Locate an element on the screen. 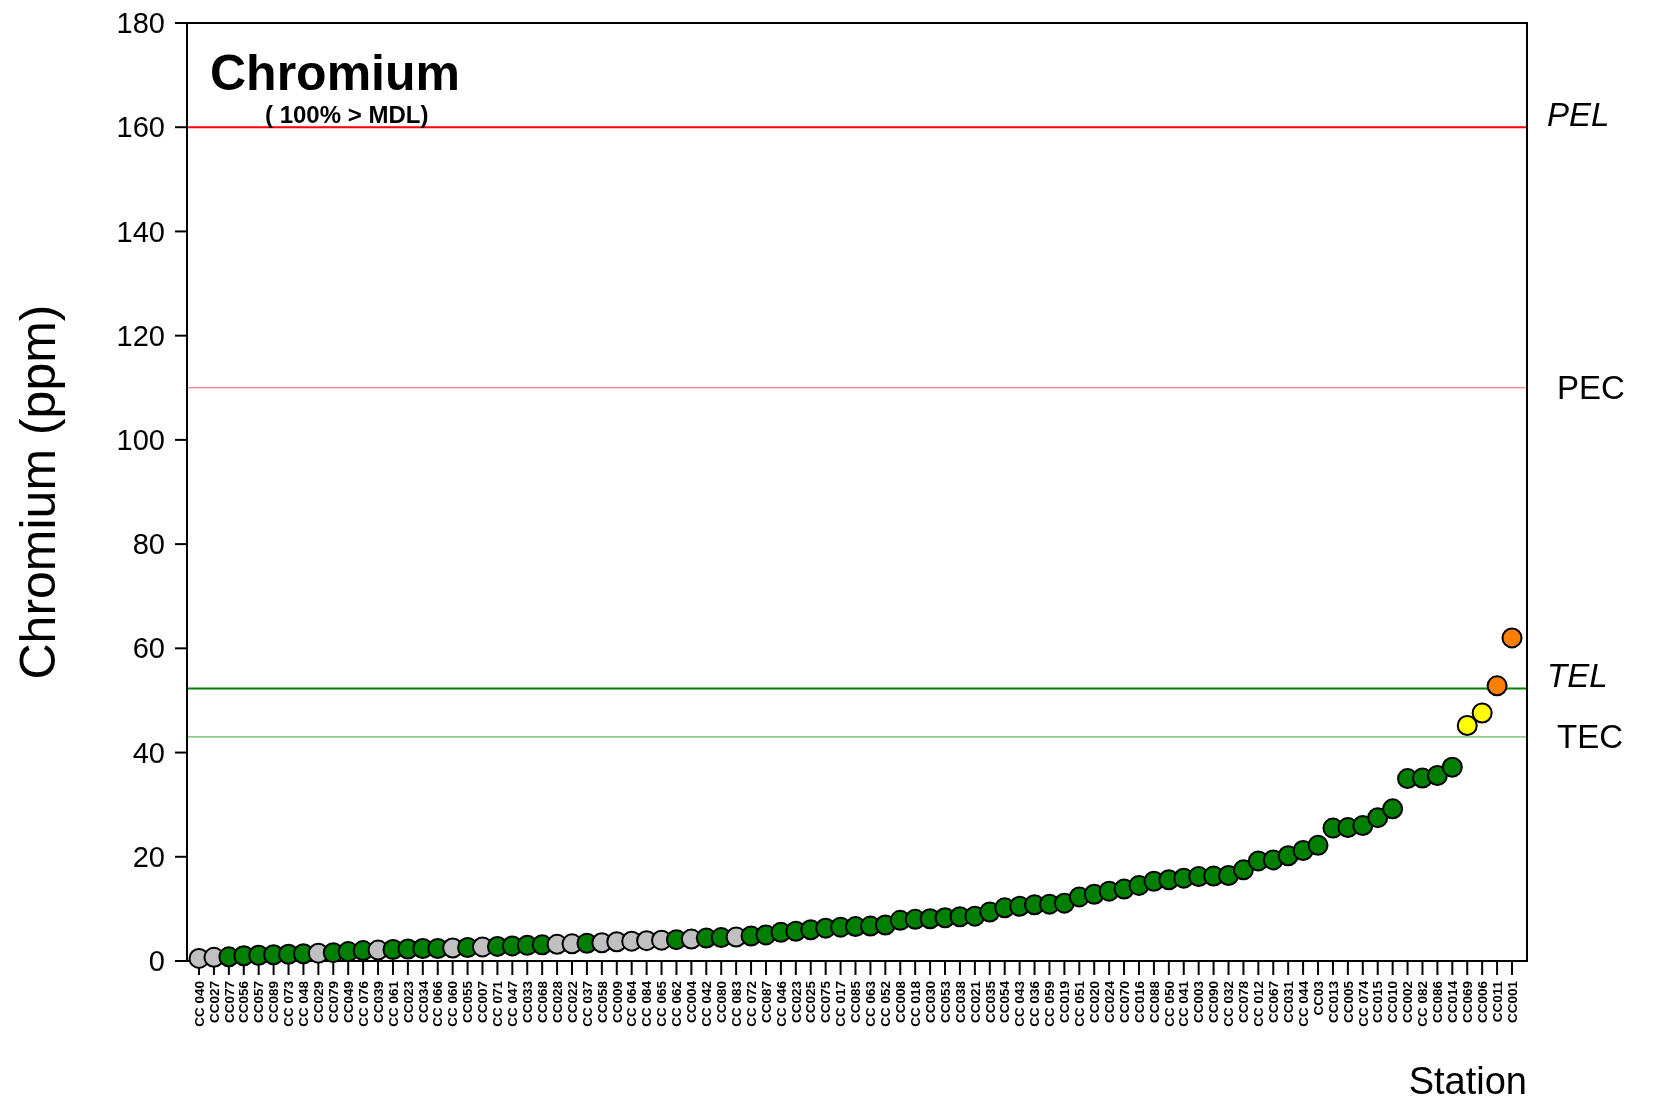  x-tick-label: CC001 is located at coordinates (1512, 1002).